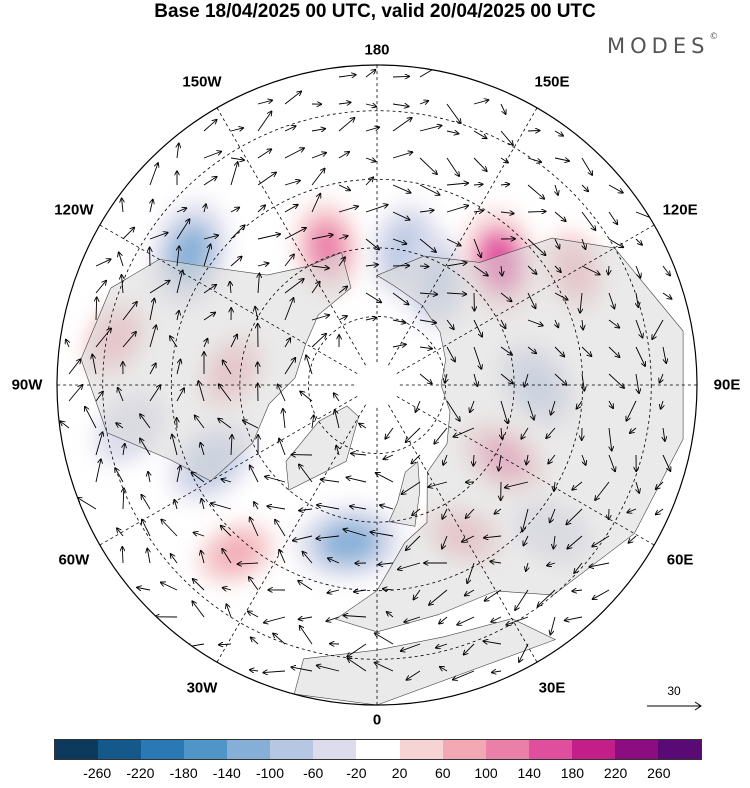 This screenshot has height=788, width=750. What do you see at coordinates (400, 773) in the screenshot?
I see `colorbar-tick-label: 20` at bounding box center [400, 773].